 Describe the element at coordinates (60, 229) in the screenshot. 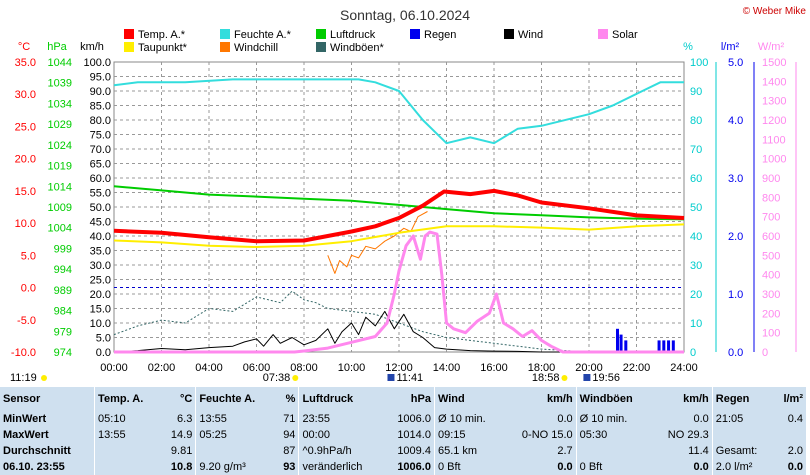

I see `tick-label-pressure: 1004` at that location.